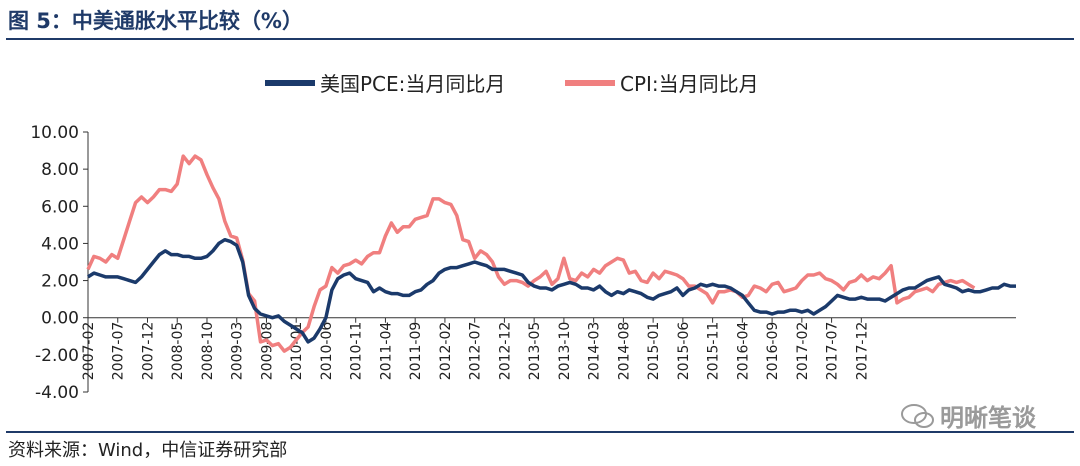 The image size is (1080, 466). What do you see at coordinates (59, 263) in the screenshot?
I see `y-axis: 10.00 8.00 6.00 4.00 2.00 0.00 -2.00 -4.00` at bounding box center [59, 263].